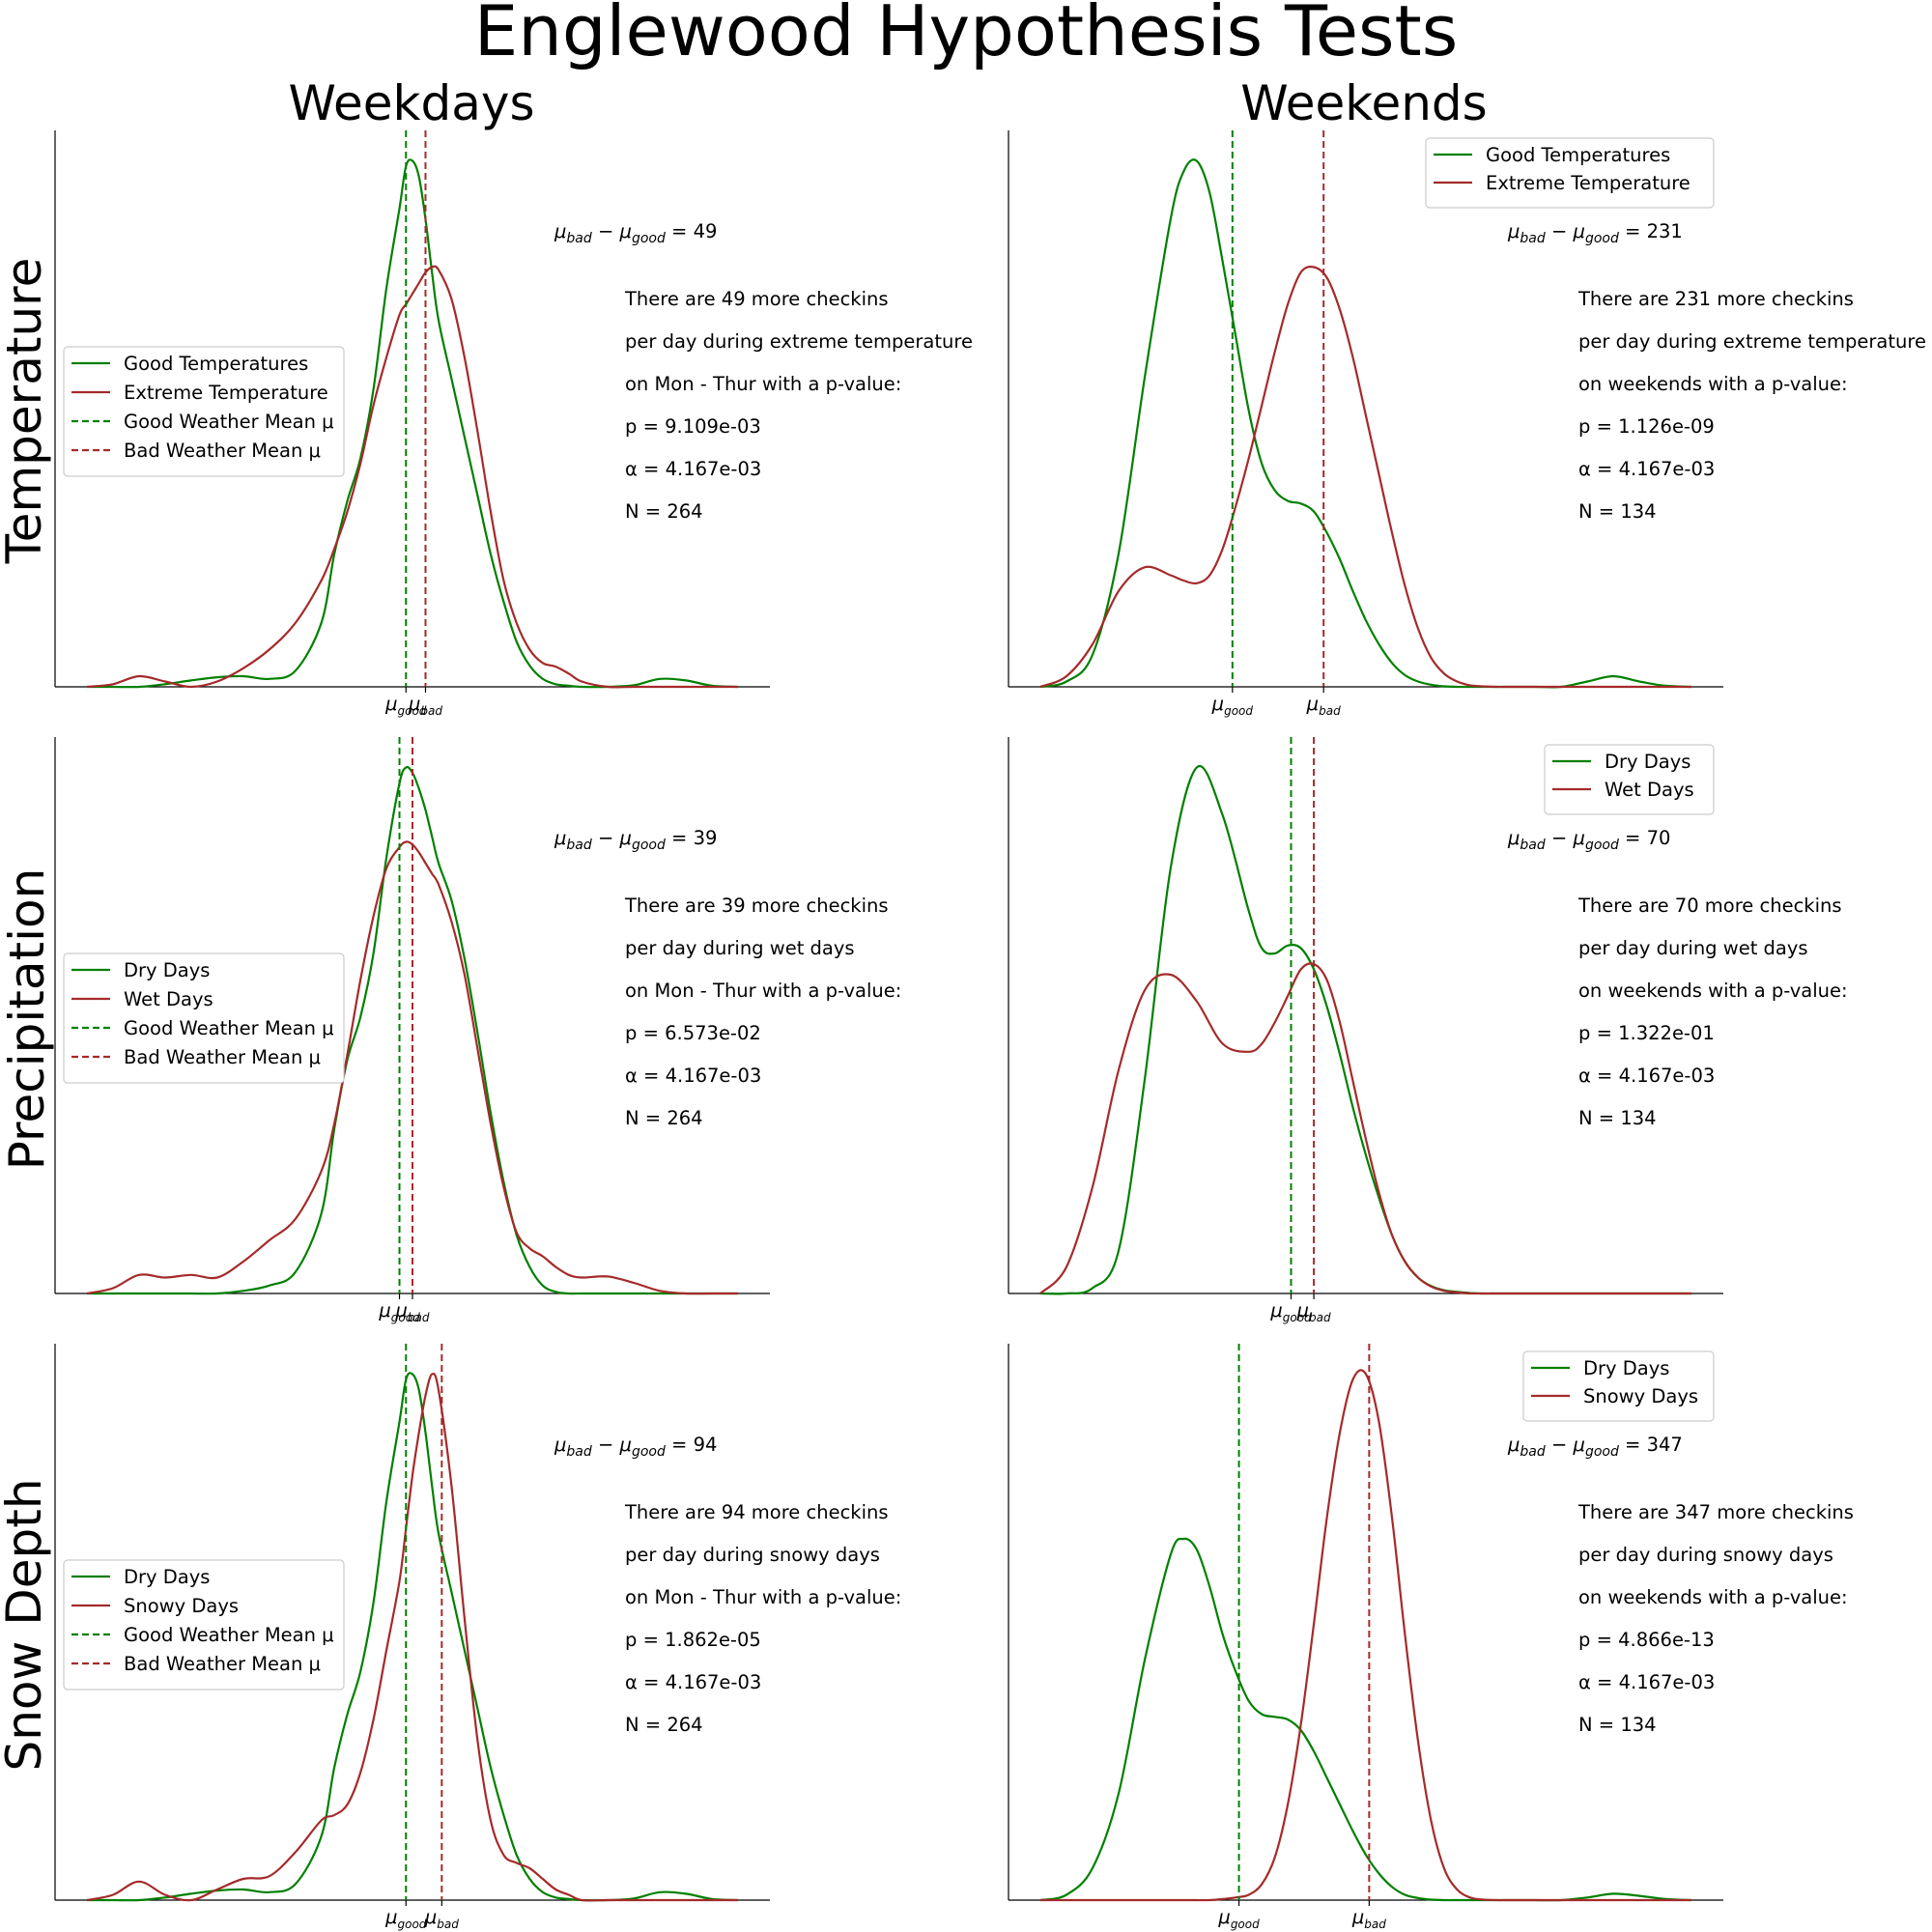  I want to click on annotation-line: per day during snowy days, so click(752, 1555).